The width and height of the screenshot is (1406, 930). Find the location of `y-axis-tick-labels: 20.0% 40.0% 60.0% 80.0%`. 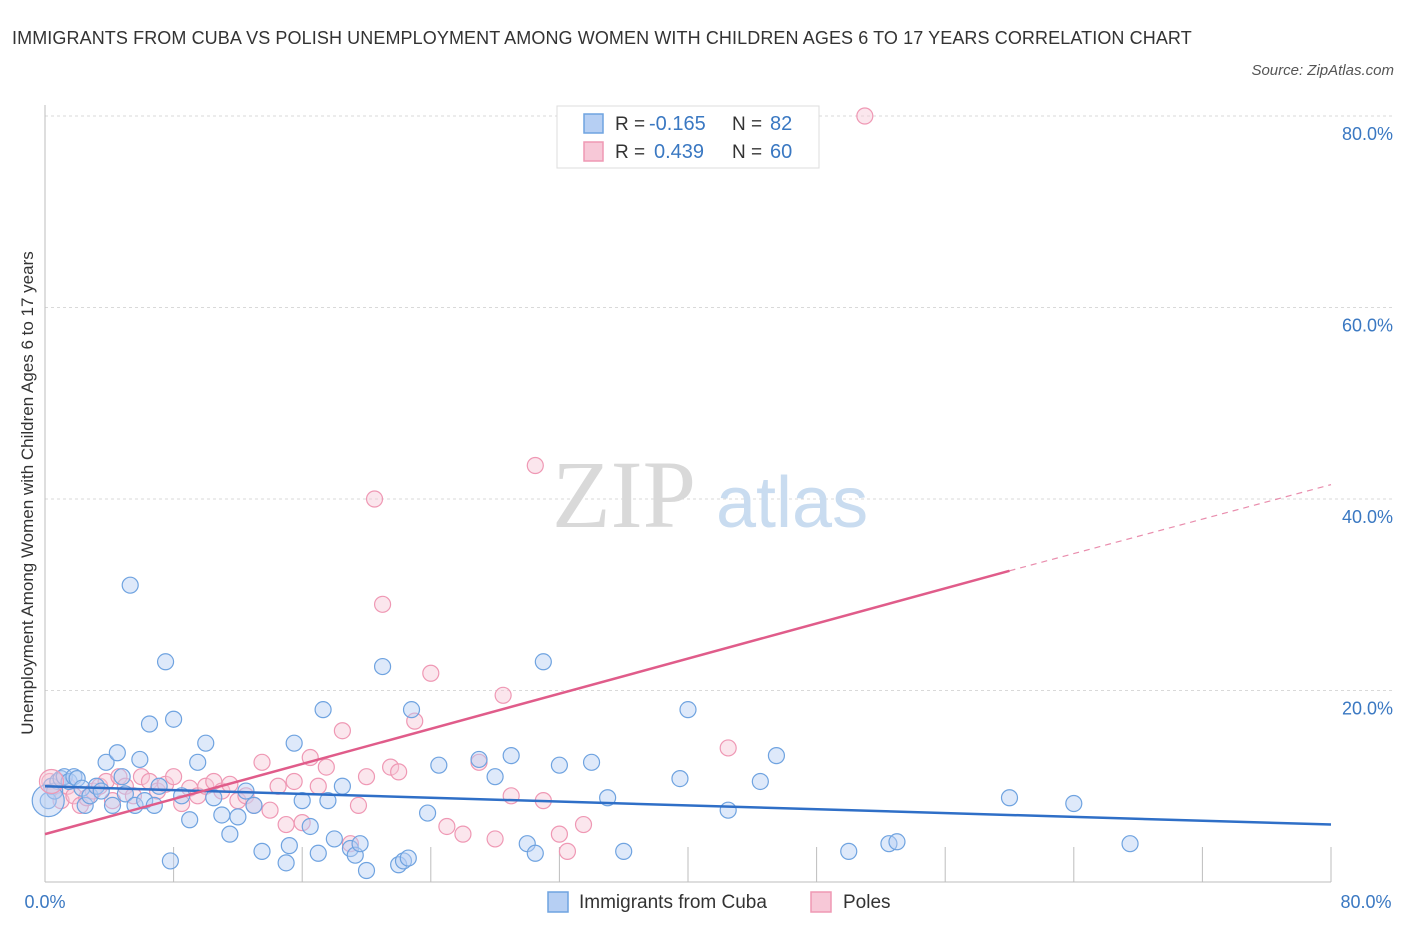

y-axis-tick-labels: 20.0% 40.0% 60.0% 80.0% is located at coordinates (1367, 421).